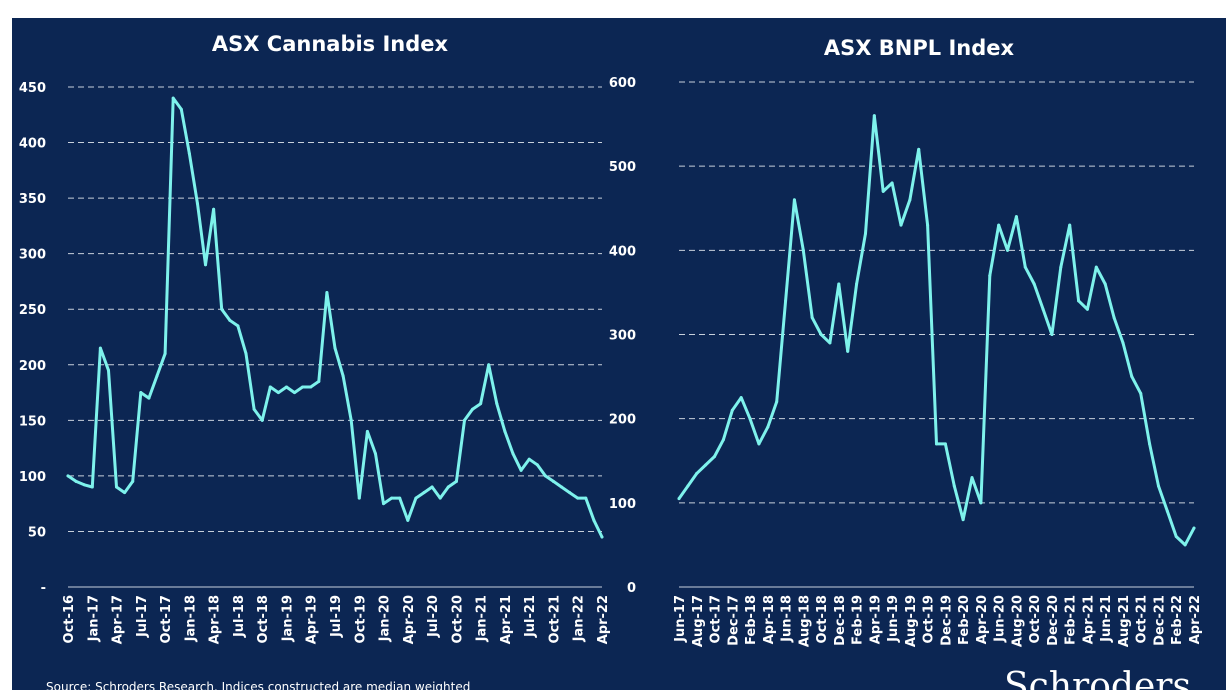 The width and height of the screenshot is (1226, 690). I want to click on x-tick-label: Jun-21, so click(1106, 619).